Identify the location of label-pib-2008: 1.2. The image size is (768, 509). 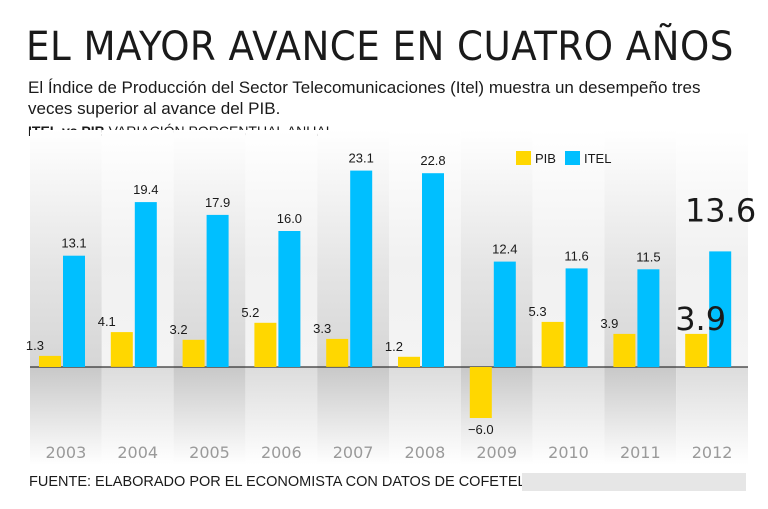
(394, 346).